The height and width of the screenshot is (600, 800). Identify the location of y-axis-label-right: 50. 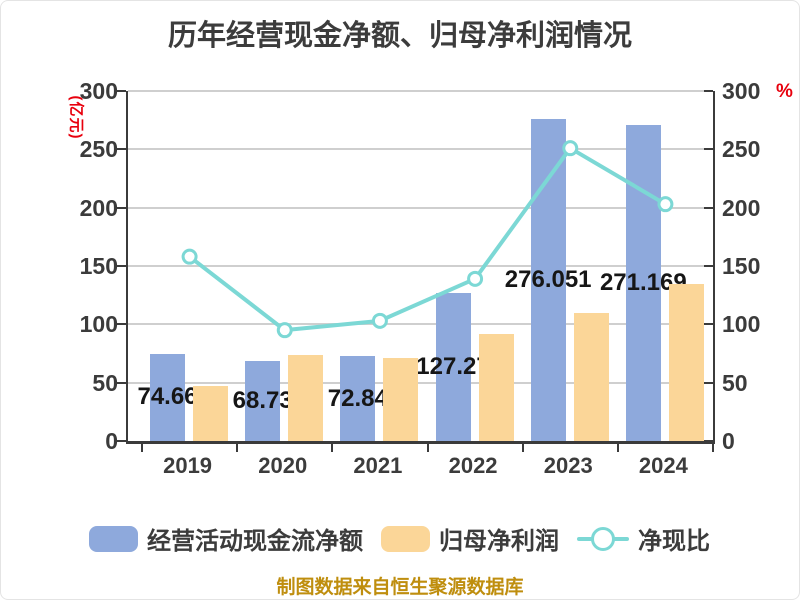
(735, 382).